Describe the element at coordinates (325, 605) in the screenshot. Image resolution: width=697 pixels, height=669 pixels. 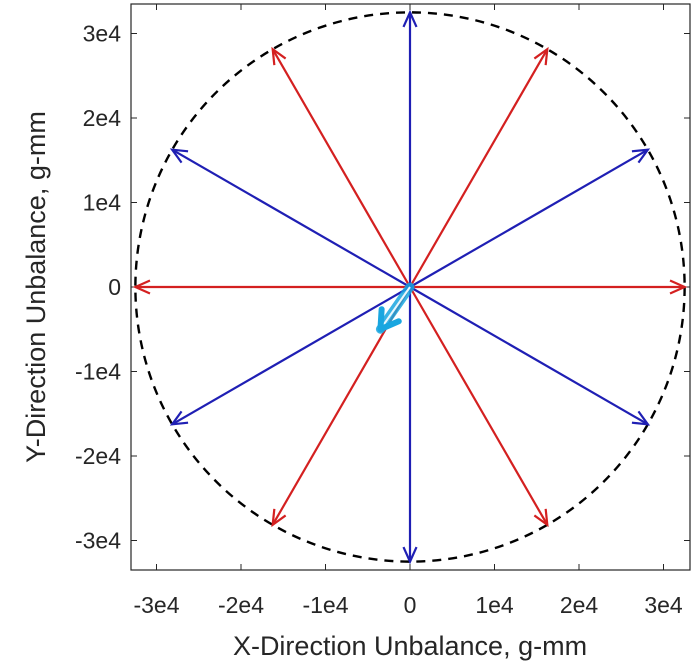
I see `x-tick-label: -1e4` at that location.